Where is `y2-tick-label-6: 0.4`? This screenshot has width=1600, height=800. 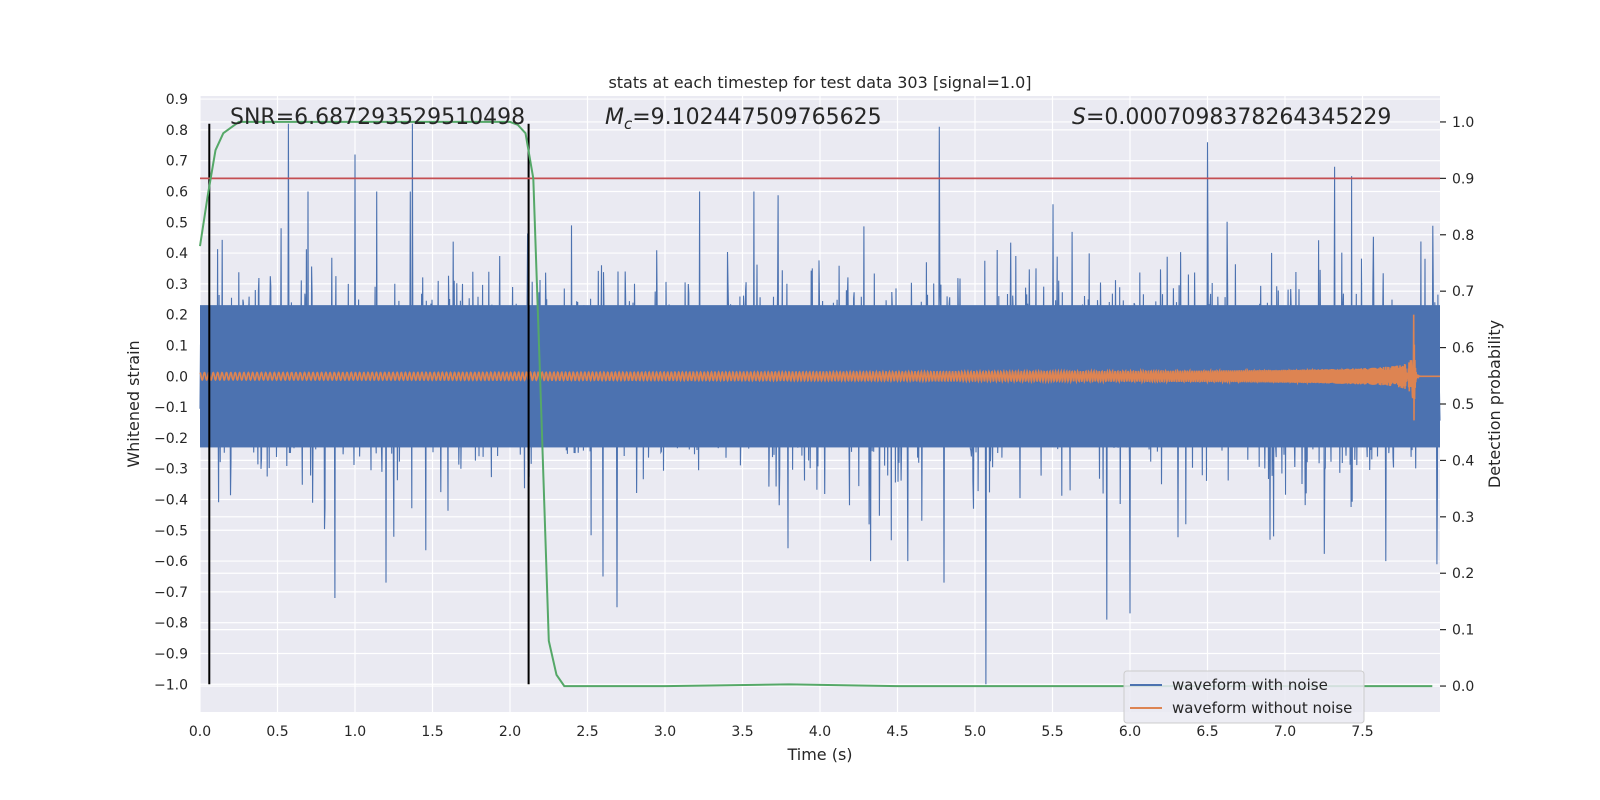 y2-tick-label-6: 0.4 is located at coordinates (1463, 461).